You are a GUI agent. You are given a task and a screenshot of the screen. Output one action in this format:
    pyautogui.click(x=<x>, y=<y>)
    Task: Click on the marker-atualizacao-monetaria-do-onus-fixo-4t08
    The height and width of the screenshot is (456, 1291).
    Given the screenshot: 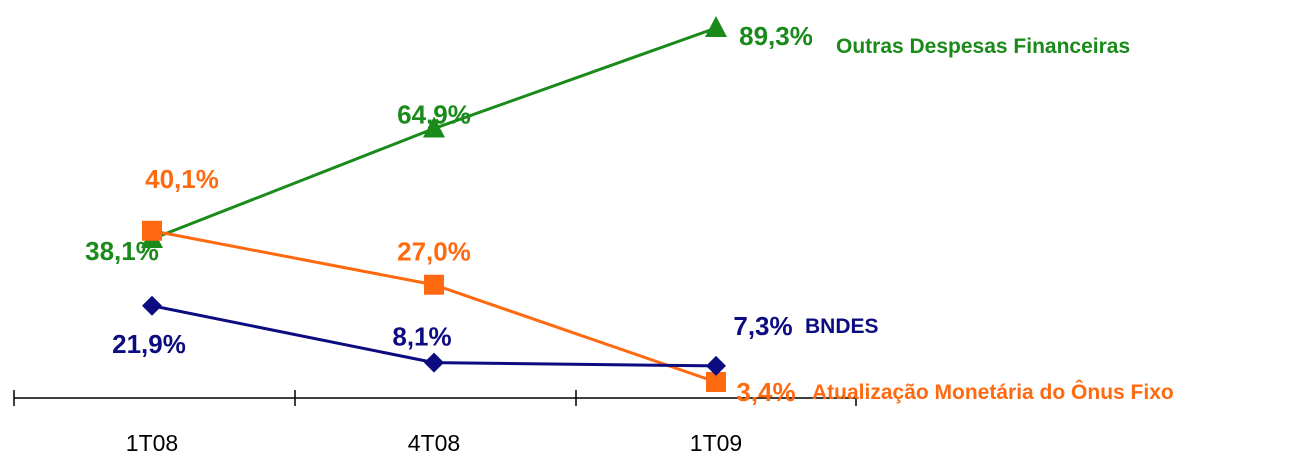 What is the action you would take?
    pyautogui.click(x=434, y=284)
    